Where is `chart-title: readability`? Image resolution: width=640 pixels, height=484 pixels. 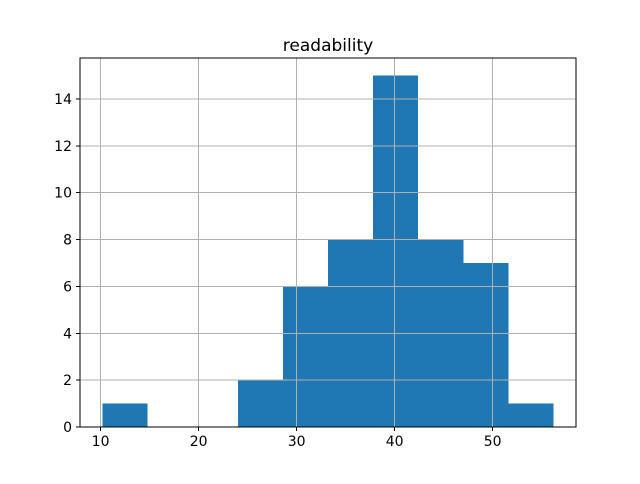 chart-title: readability is located at coordinates (328, 46).